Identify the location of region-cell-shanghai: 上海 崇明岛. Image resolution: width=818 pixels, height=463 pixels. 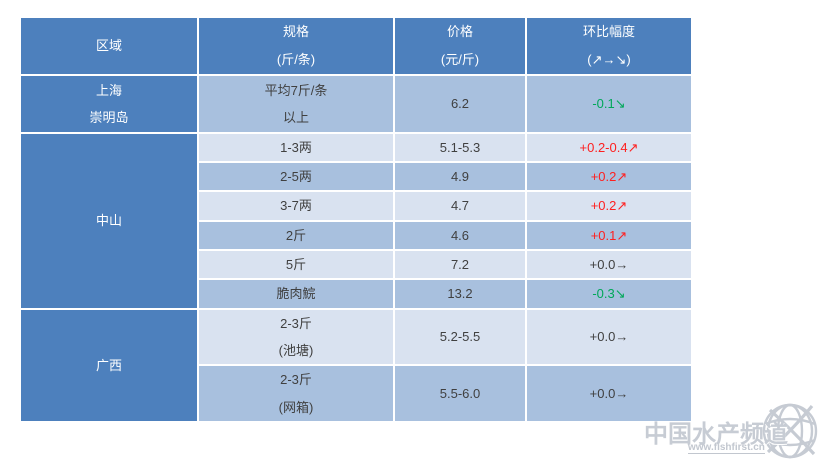
(109, 103).